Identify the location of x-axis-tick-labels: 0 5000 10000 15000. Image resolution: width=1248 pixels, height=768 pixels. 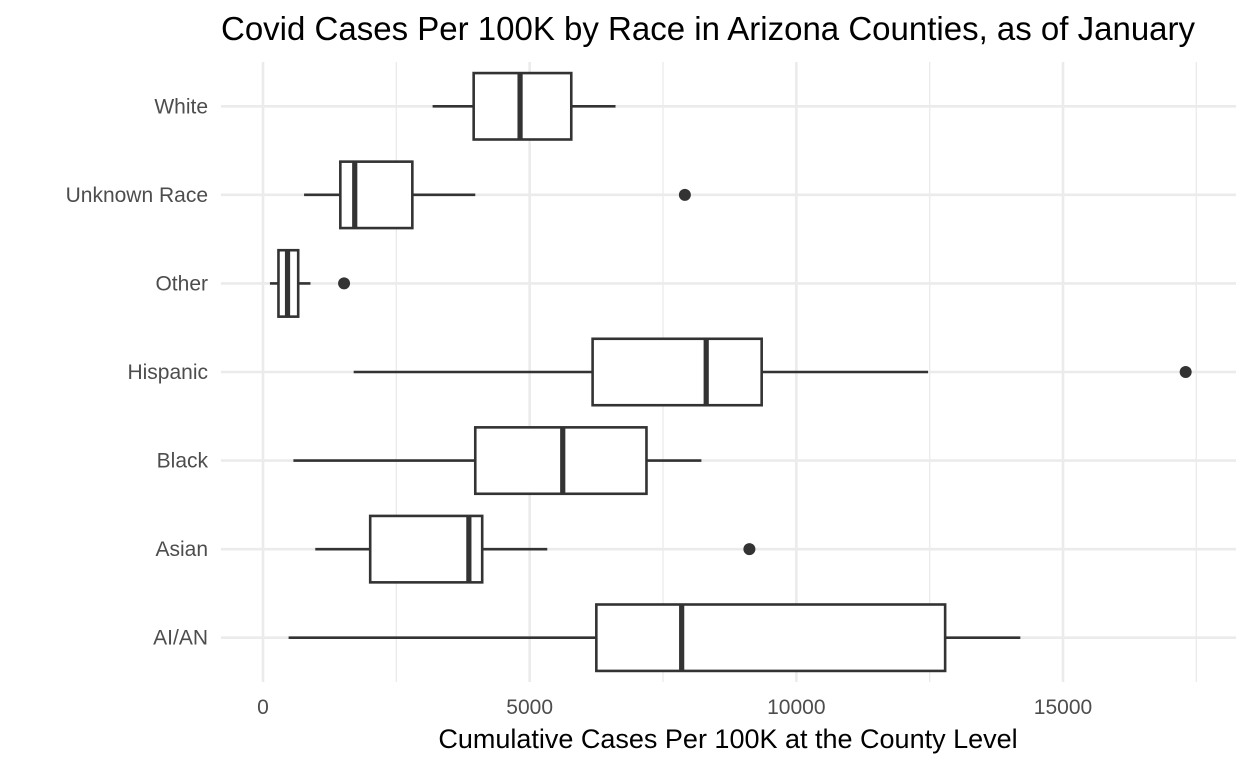
(674, 707).